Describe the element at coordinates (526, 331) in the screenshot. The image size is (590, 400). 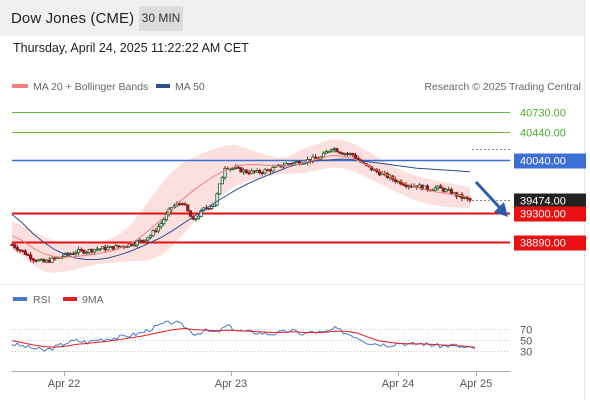
I see `rsi-tick-label: 70` at that location.